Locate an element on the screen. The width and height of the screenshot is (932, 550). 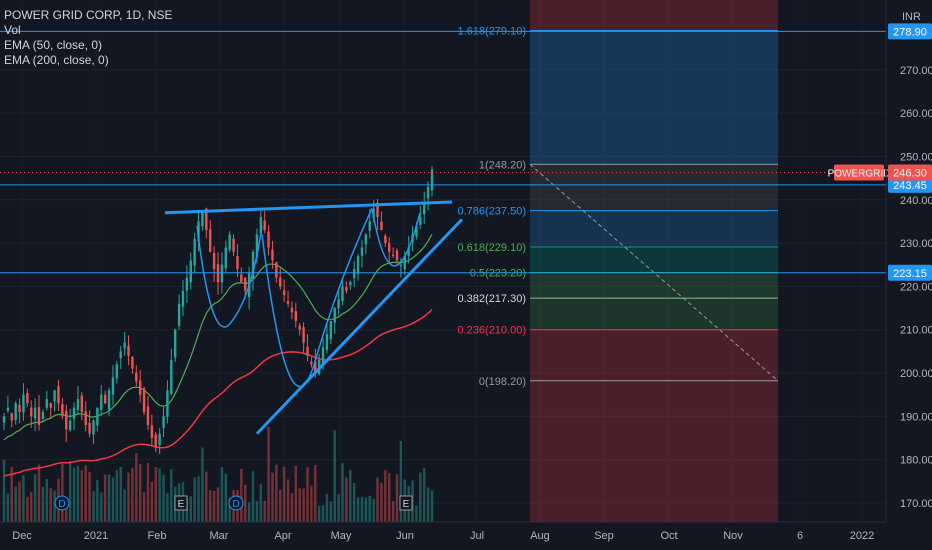
legend-ema200: EMA (200, close, 0) is located at coordinates (56, 60).